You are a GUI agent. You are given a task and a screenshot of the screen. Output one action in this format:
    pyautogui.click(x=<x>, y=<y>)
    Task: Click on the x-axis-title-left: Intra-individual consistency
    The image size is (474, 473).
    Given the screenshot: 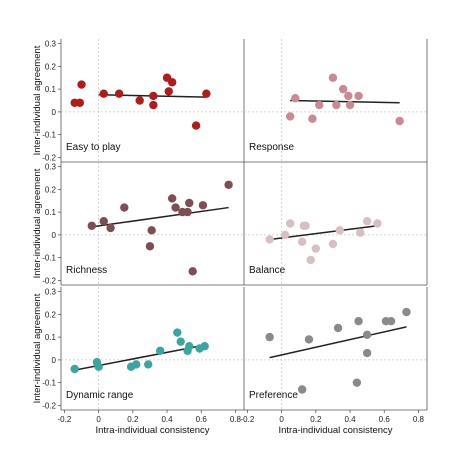 What is the action you would take?
    pyautogui.click(x=152, y=430)
    